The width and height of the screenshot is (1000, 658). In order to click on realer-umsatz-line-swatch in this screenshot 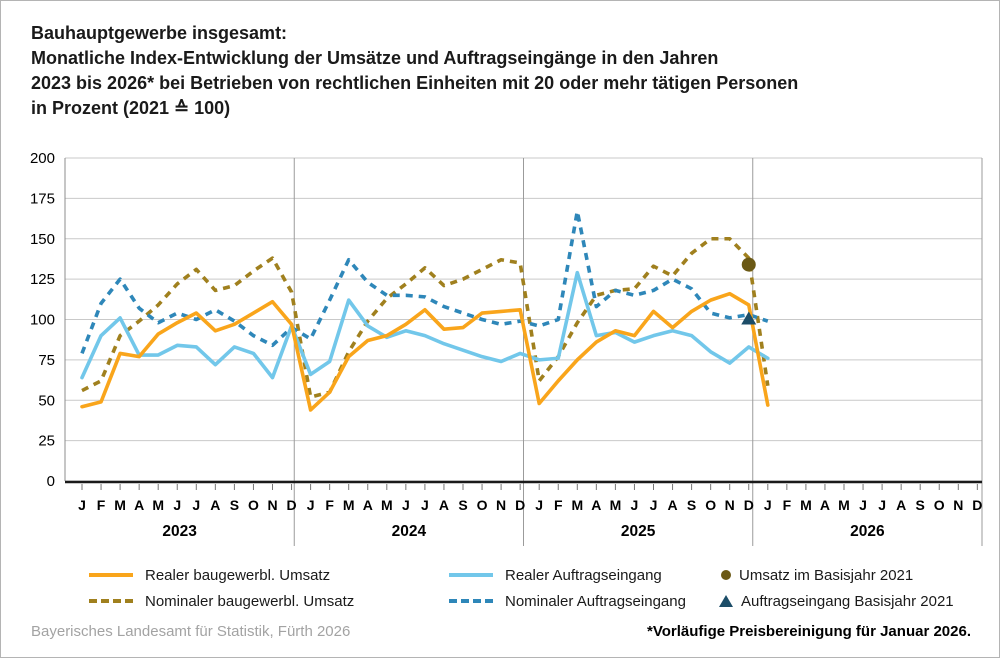, I will do `click(111, 575)`.